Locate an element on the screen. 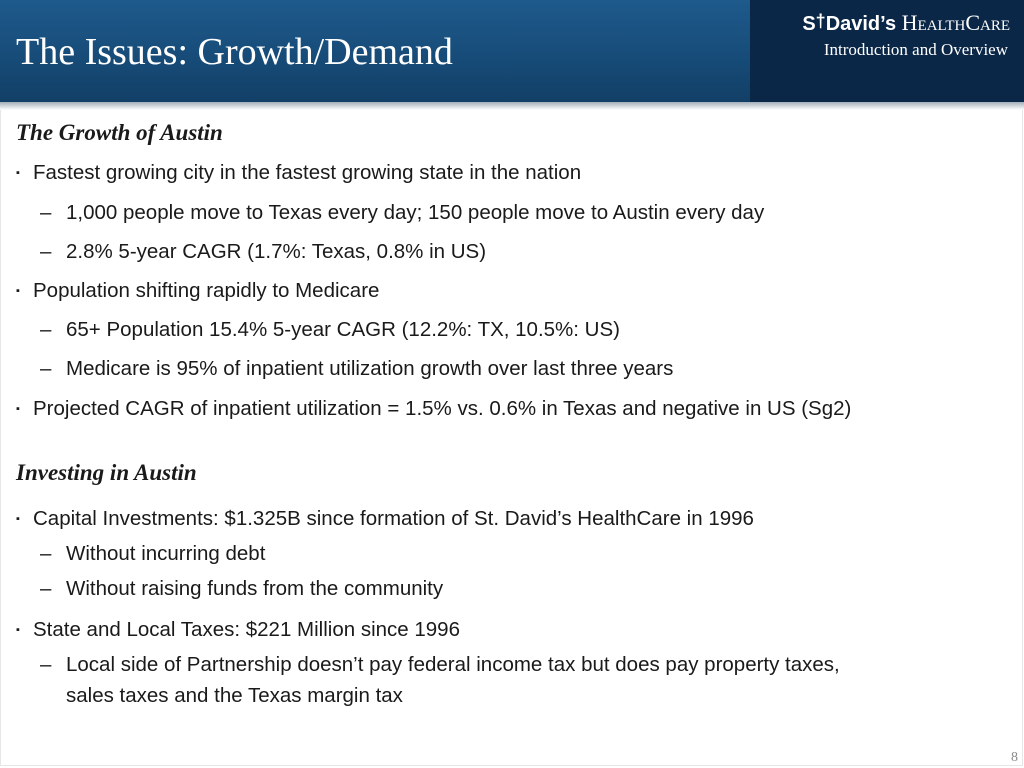 The image size is (1024, 768). page-number: 8 is located at coordinates (1014, 757).